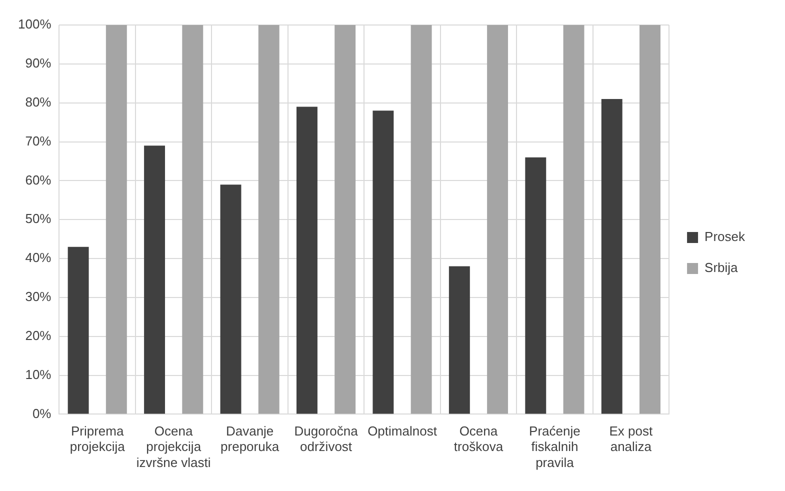 The height and width of the screenshot is (491, 785). I want to click on x-tick-label: Priprema projekcija, so click(98, 439).